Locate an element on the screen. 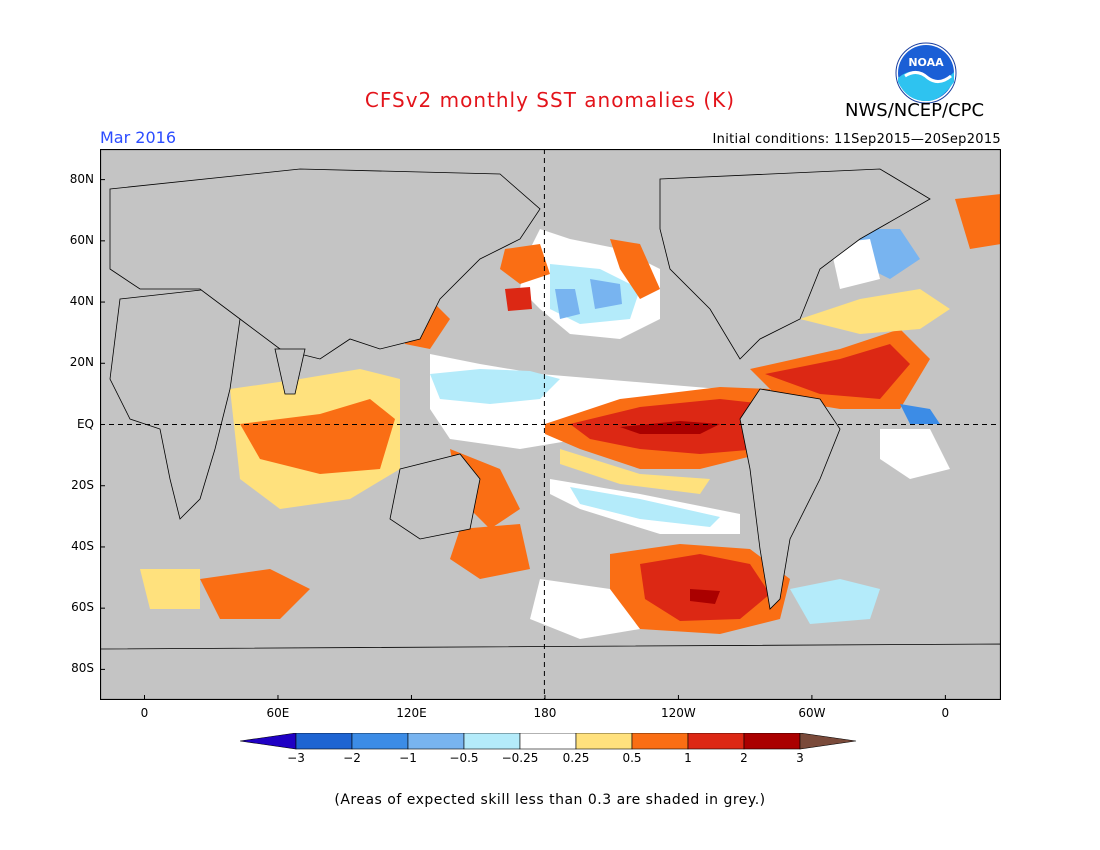 The height and width of the screenshot is (850, 1100). landmass-australia is located at coordinates (435, 496).